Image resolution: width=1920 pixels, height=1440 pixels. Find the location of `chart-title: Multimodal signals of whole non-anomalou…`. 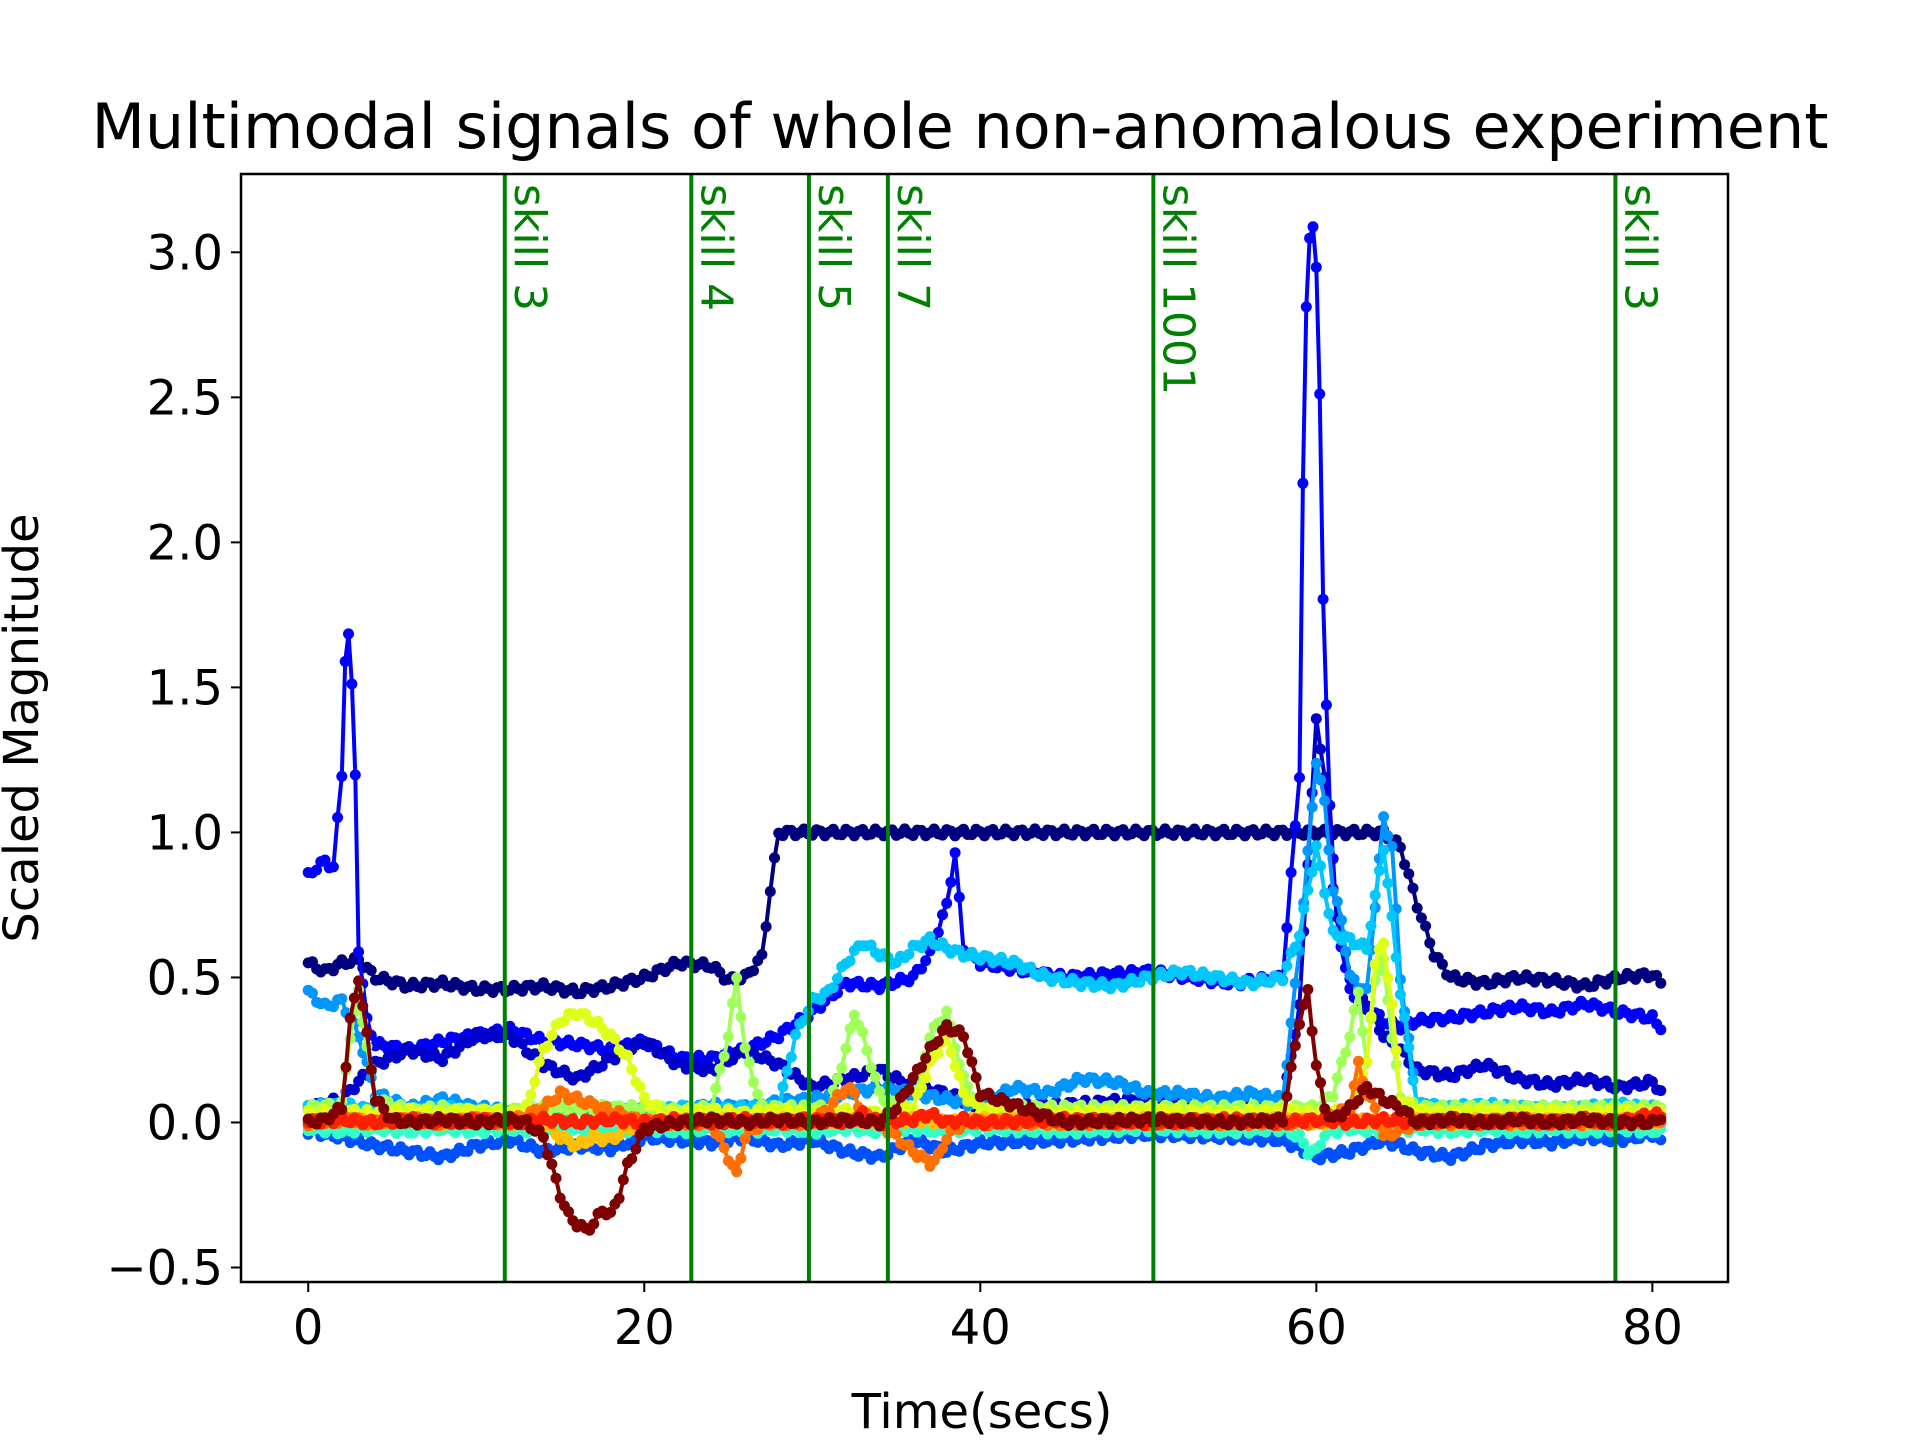

chart-title: Multimodal signals of whole non-anomalou… is located at coordinates (959, 126).